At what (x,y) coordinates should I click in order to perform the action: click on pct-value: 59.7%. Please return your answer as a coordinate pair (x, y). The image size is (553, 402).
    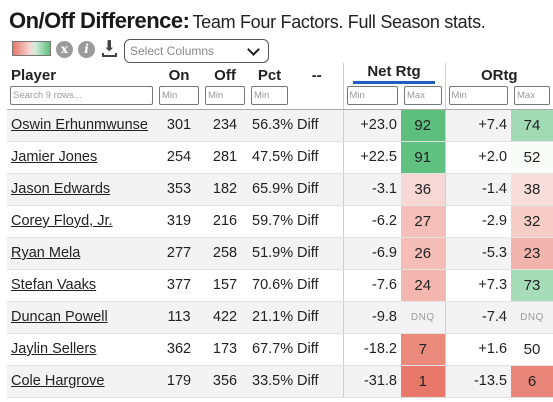
    Looking at the image, I should click on (270, 221).